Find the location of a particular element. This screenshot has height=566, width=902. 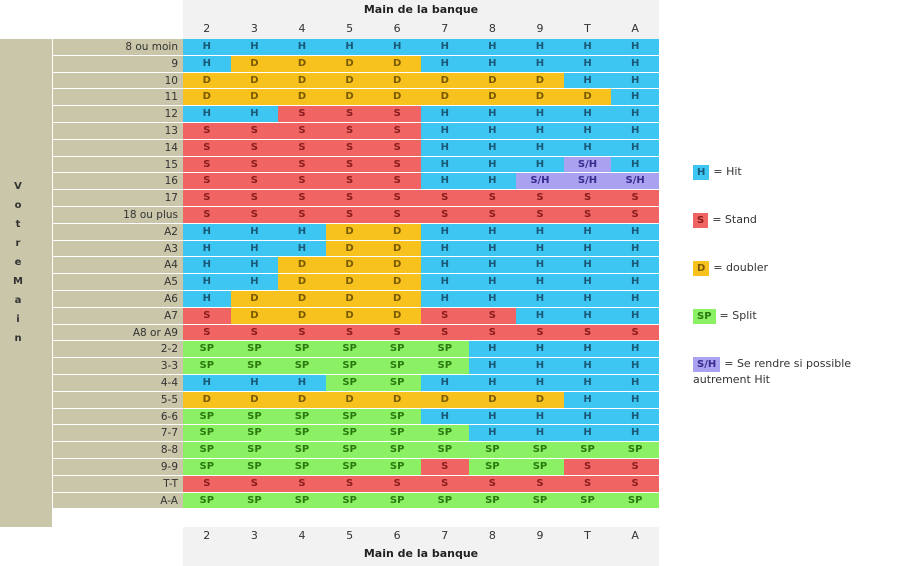

legend-text-2: autrement Hit is located at coordinates (731, 379).